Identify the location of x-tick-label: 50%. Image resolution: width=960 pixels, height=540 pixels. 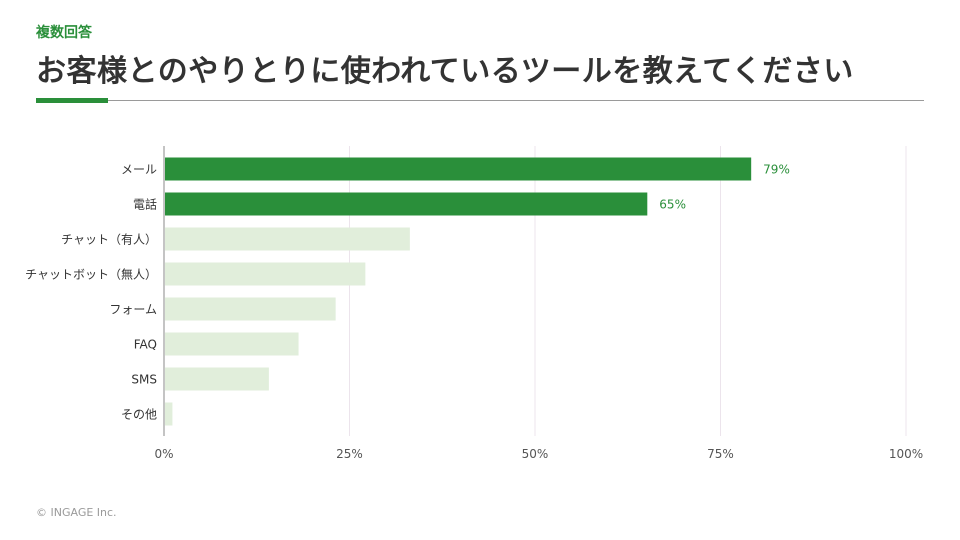
(535, 454).